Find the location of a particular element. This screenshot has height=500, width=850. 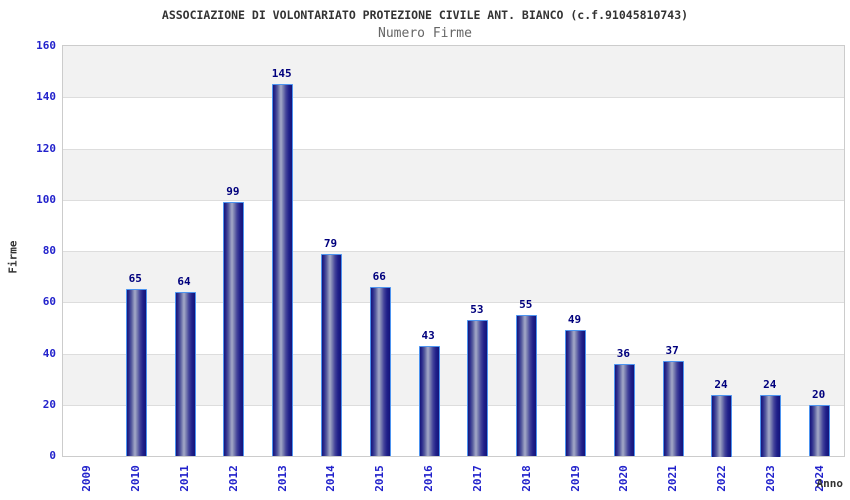

bar-value-label: 145 is located at coordinates (281, 74).